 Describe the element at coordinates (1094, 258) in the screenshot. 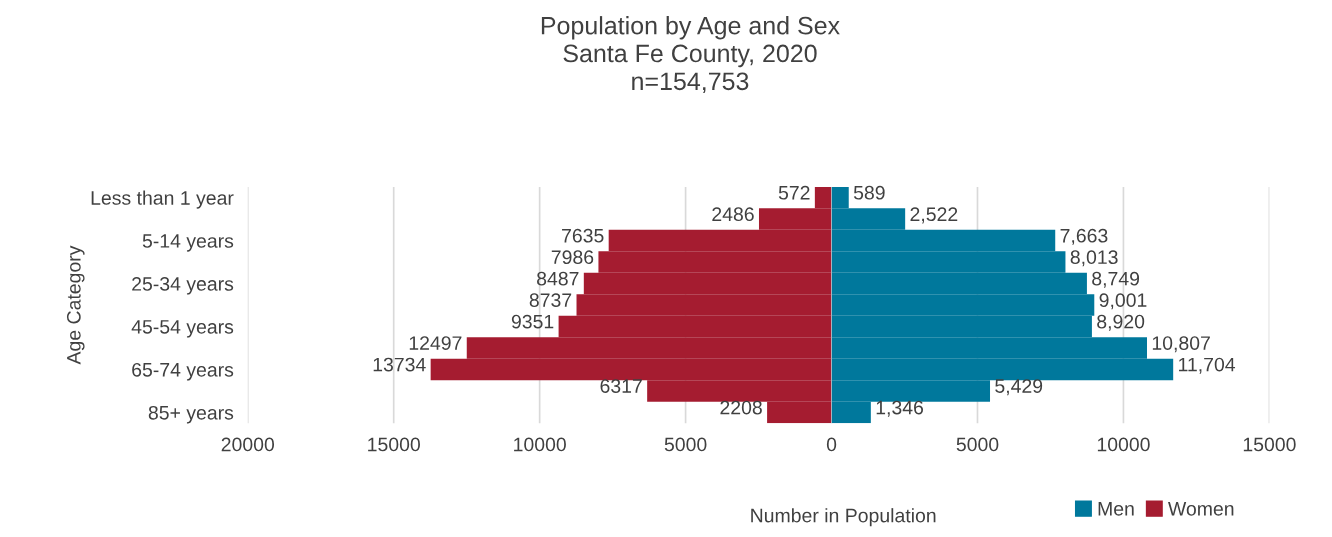

I see `data-label: 8,013` at that location.